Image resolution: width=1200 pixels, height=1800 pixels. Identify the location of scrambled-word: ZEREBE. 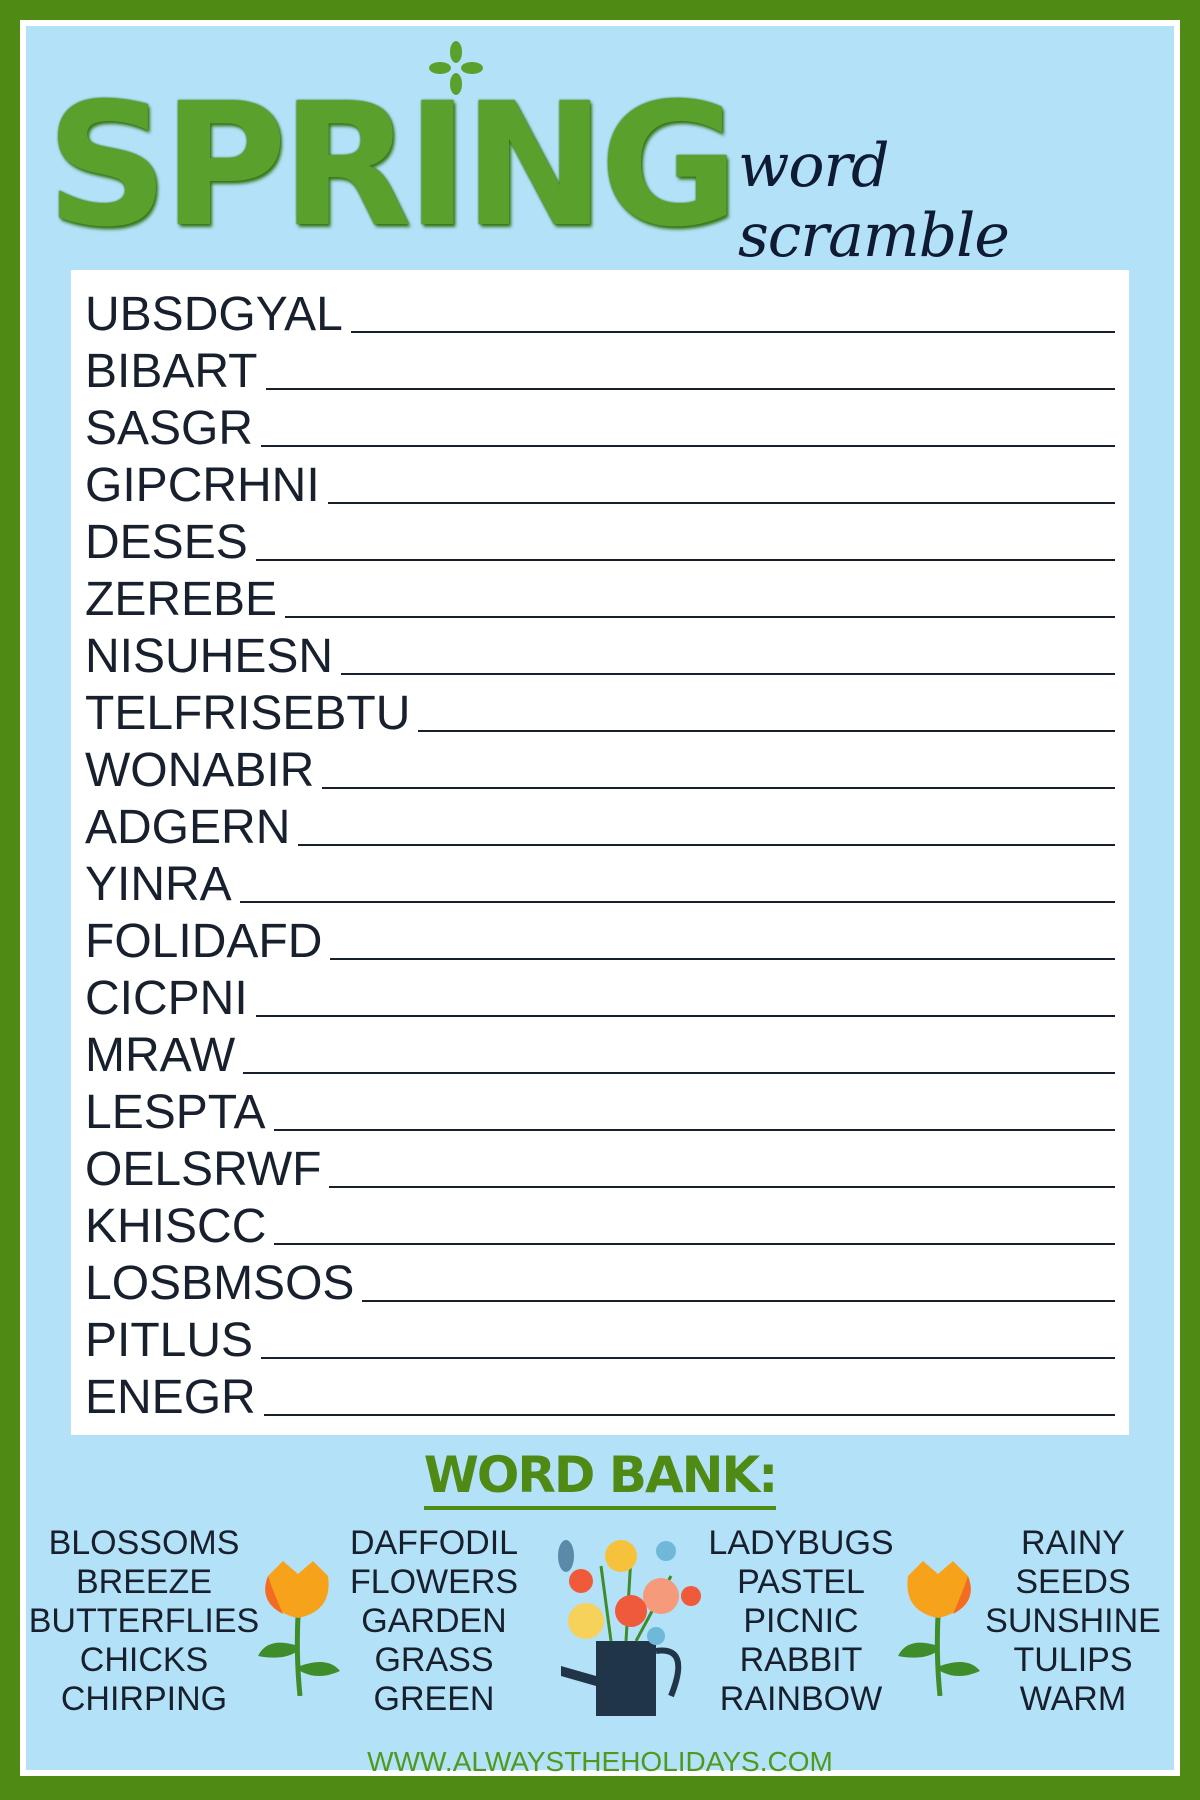
(181, 599).